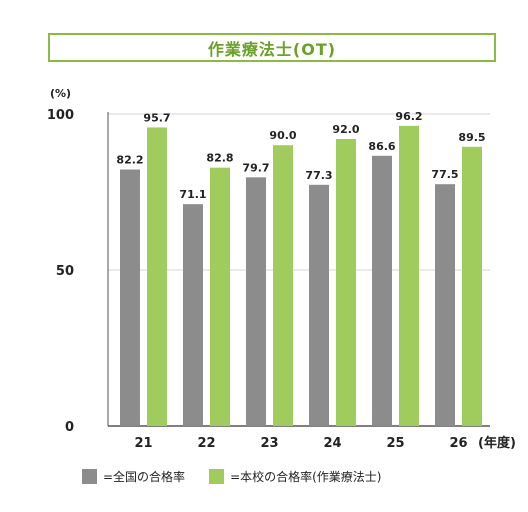 The height and width of the screenshot is (512, 528). I want to click on x-tick-label-25: 25, so click(395, 443).